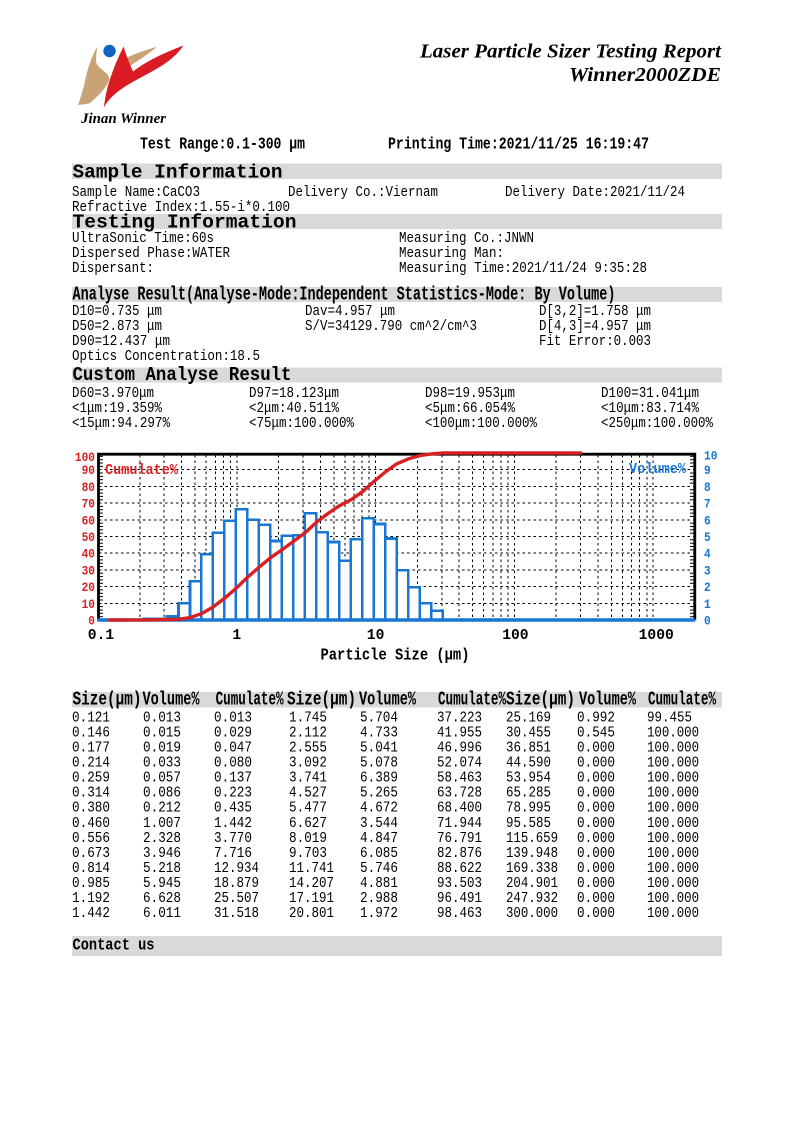 This screenshot has width=794, height=1122. What do you see at coordinates (379, 748) in the screenshot?
I see `svg-text: 5.041` at bounding box center [379, 748].